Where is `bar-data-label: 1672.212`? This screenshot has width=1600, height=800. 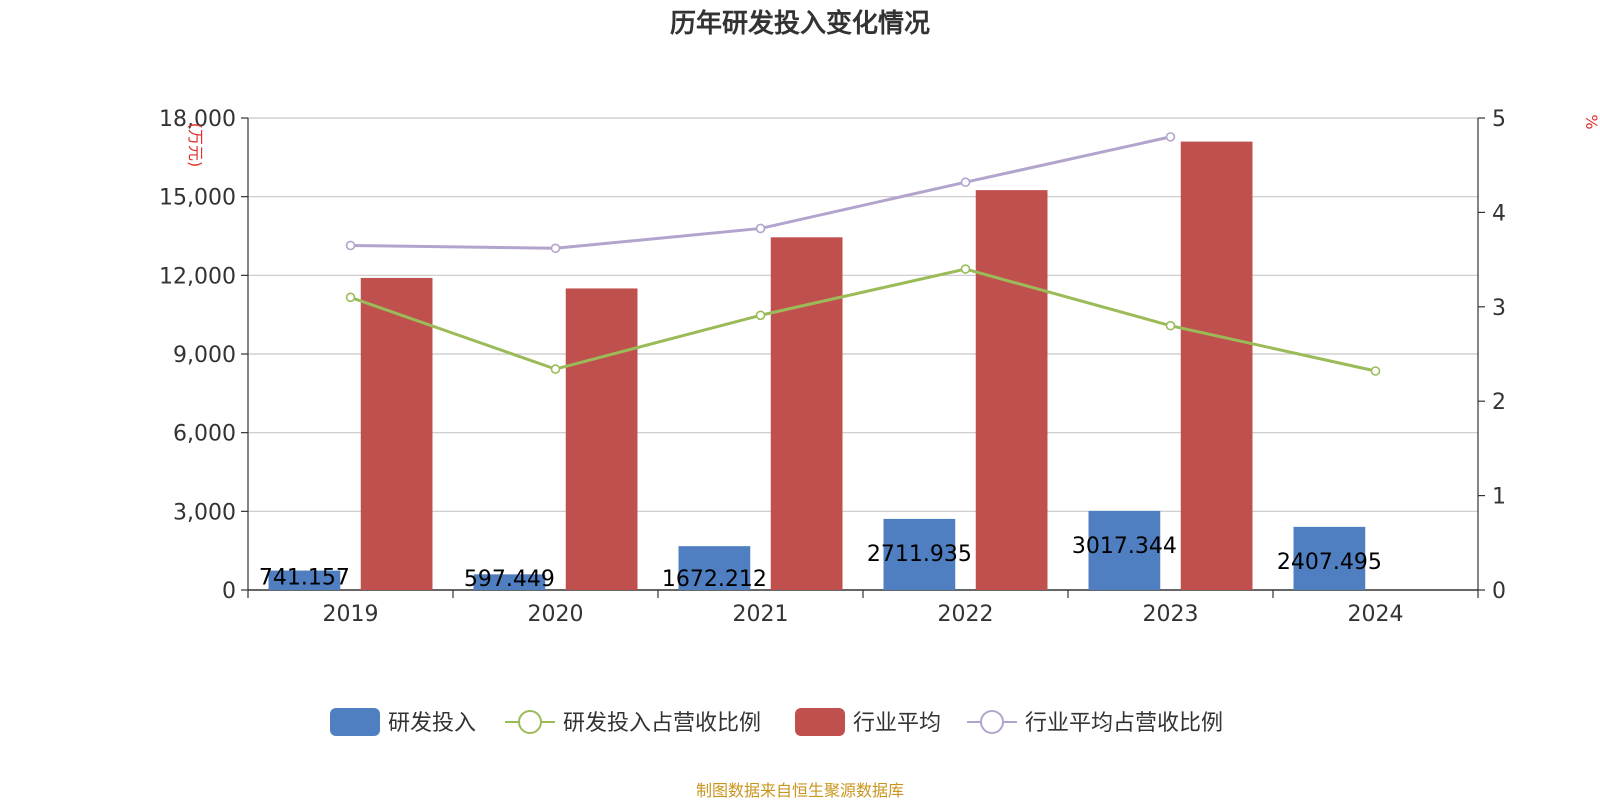 bar-data-label: 1672.212 is located at coordinates (714, 579).